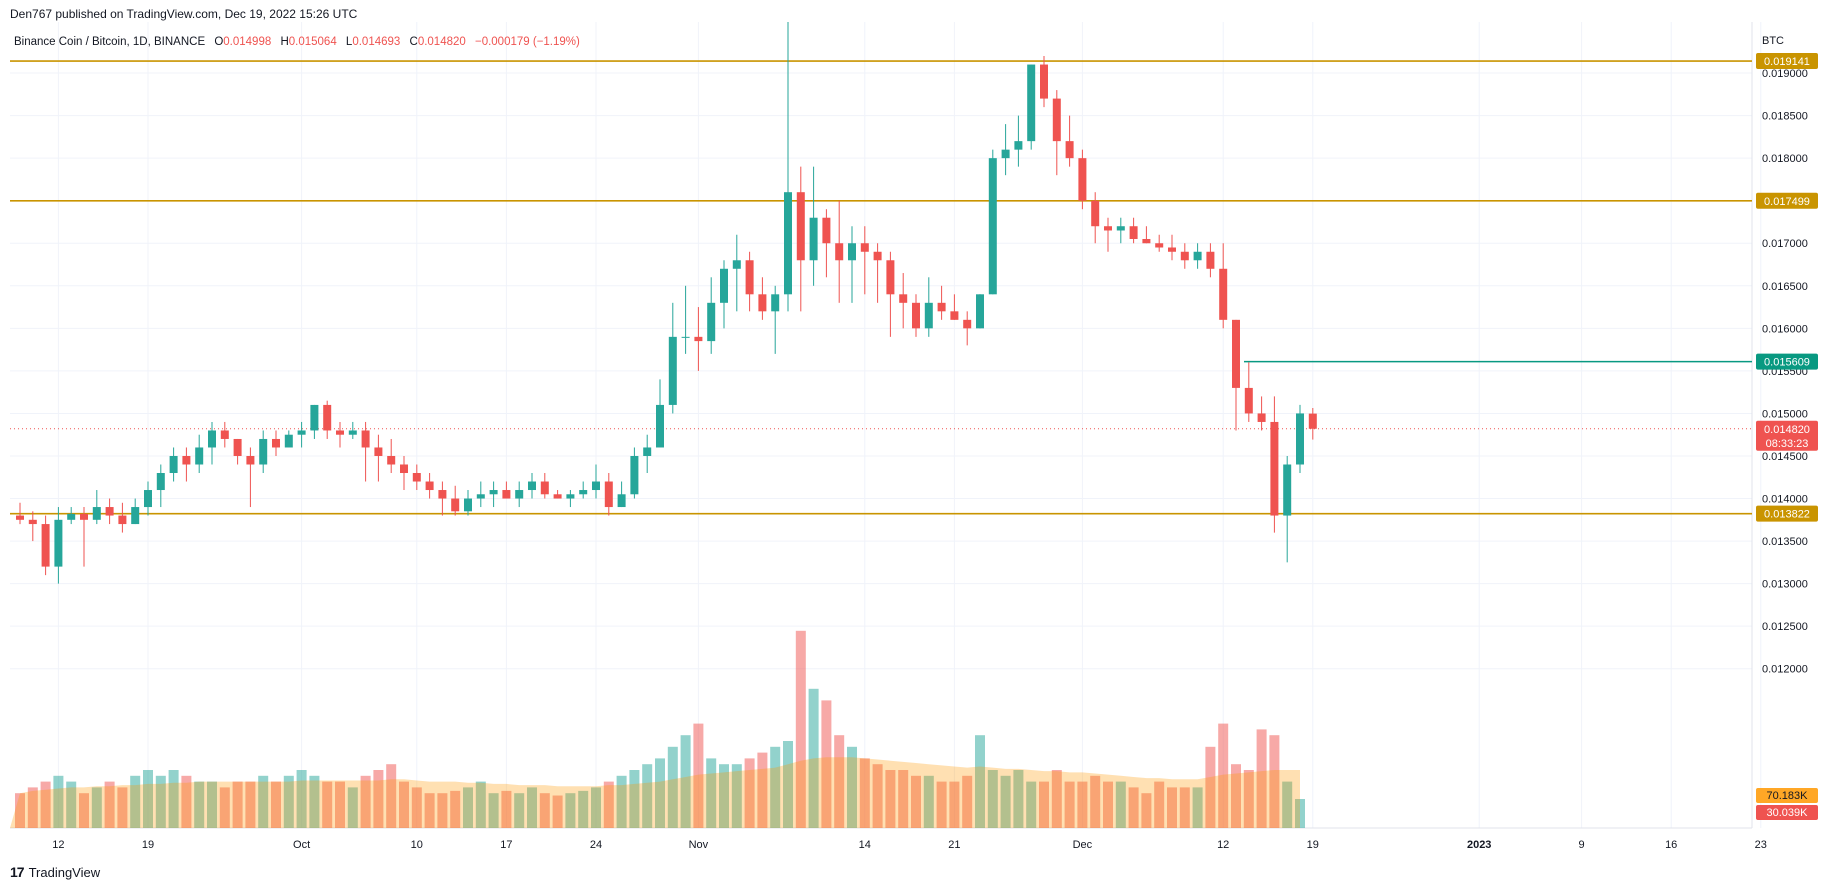 The height and width of the screenshot is (891, 1834). What do you see at coordinates (55, 872) in the screenshot?
I see `tradingview-logo: 17 TradingView` at bounding box center [55, 872].